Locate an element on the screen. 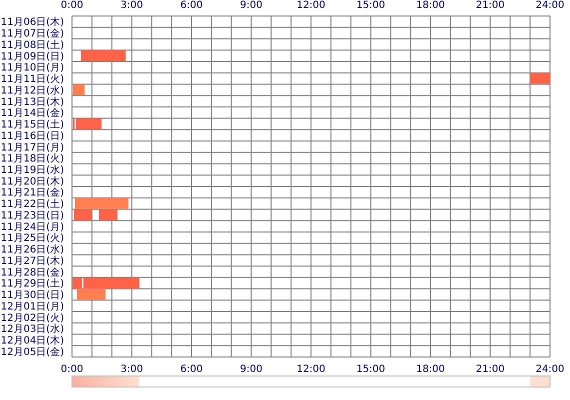 This screenshot has width=570, height=400. x2-tick-label: 6:00 is located at coordinates (191, 5).